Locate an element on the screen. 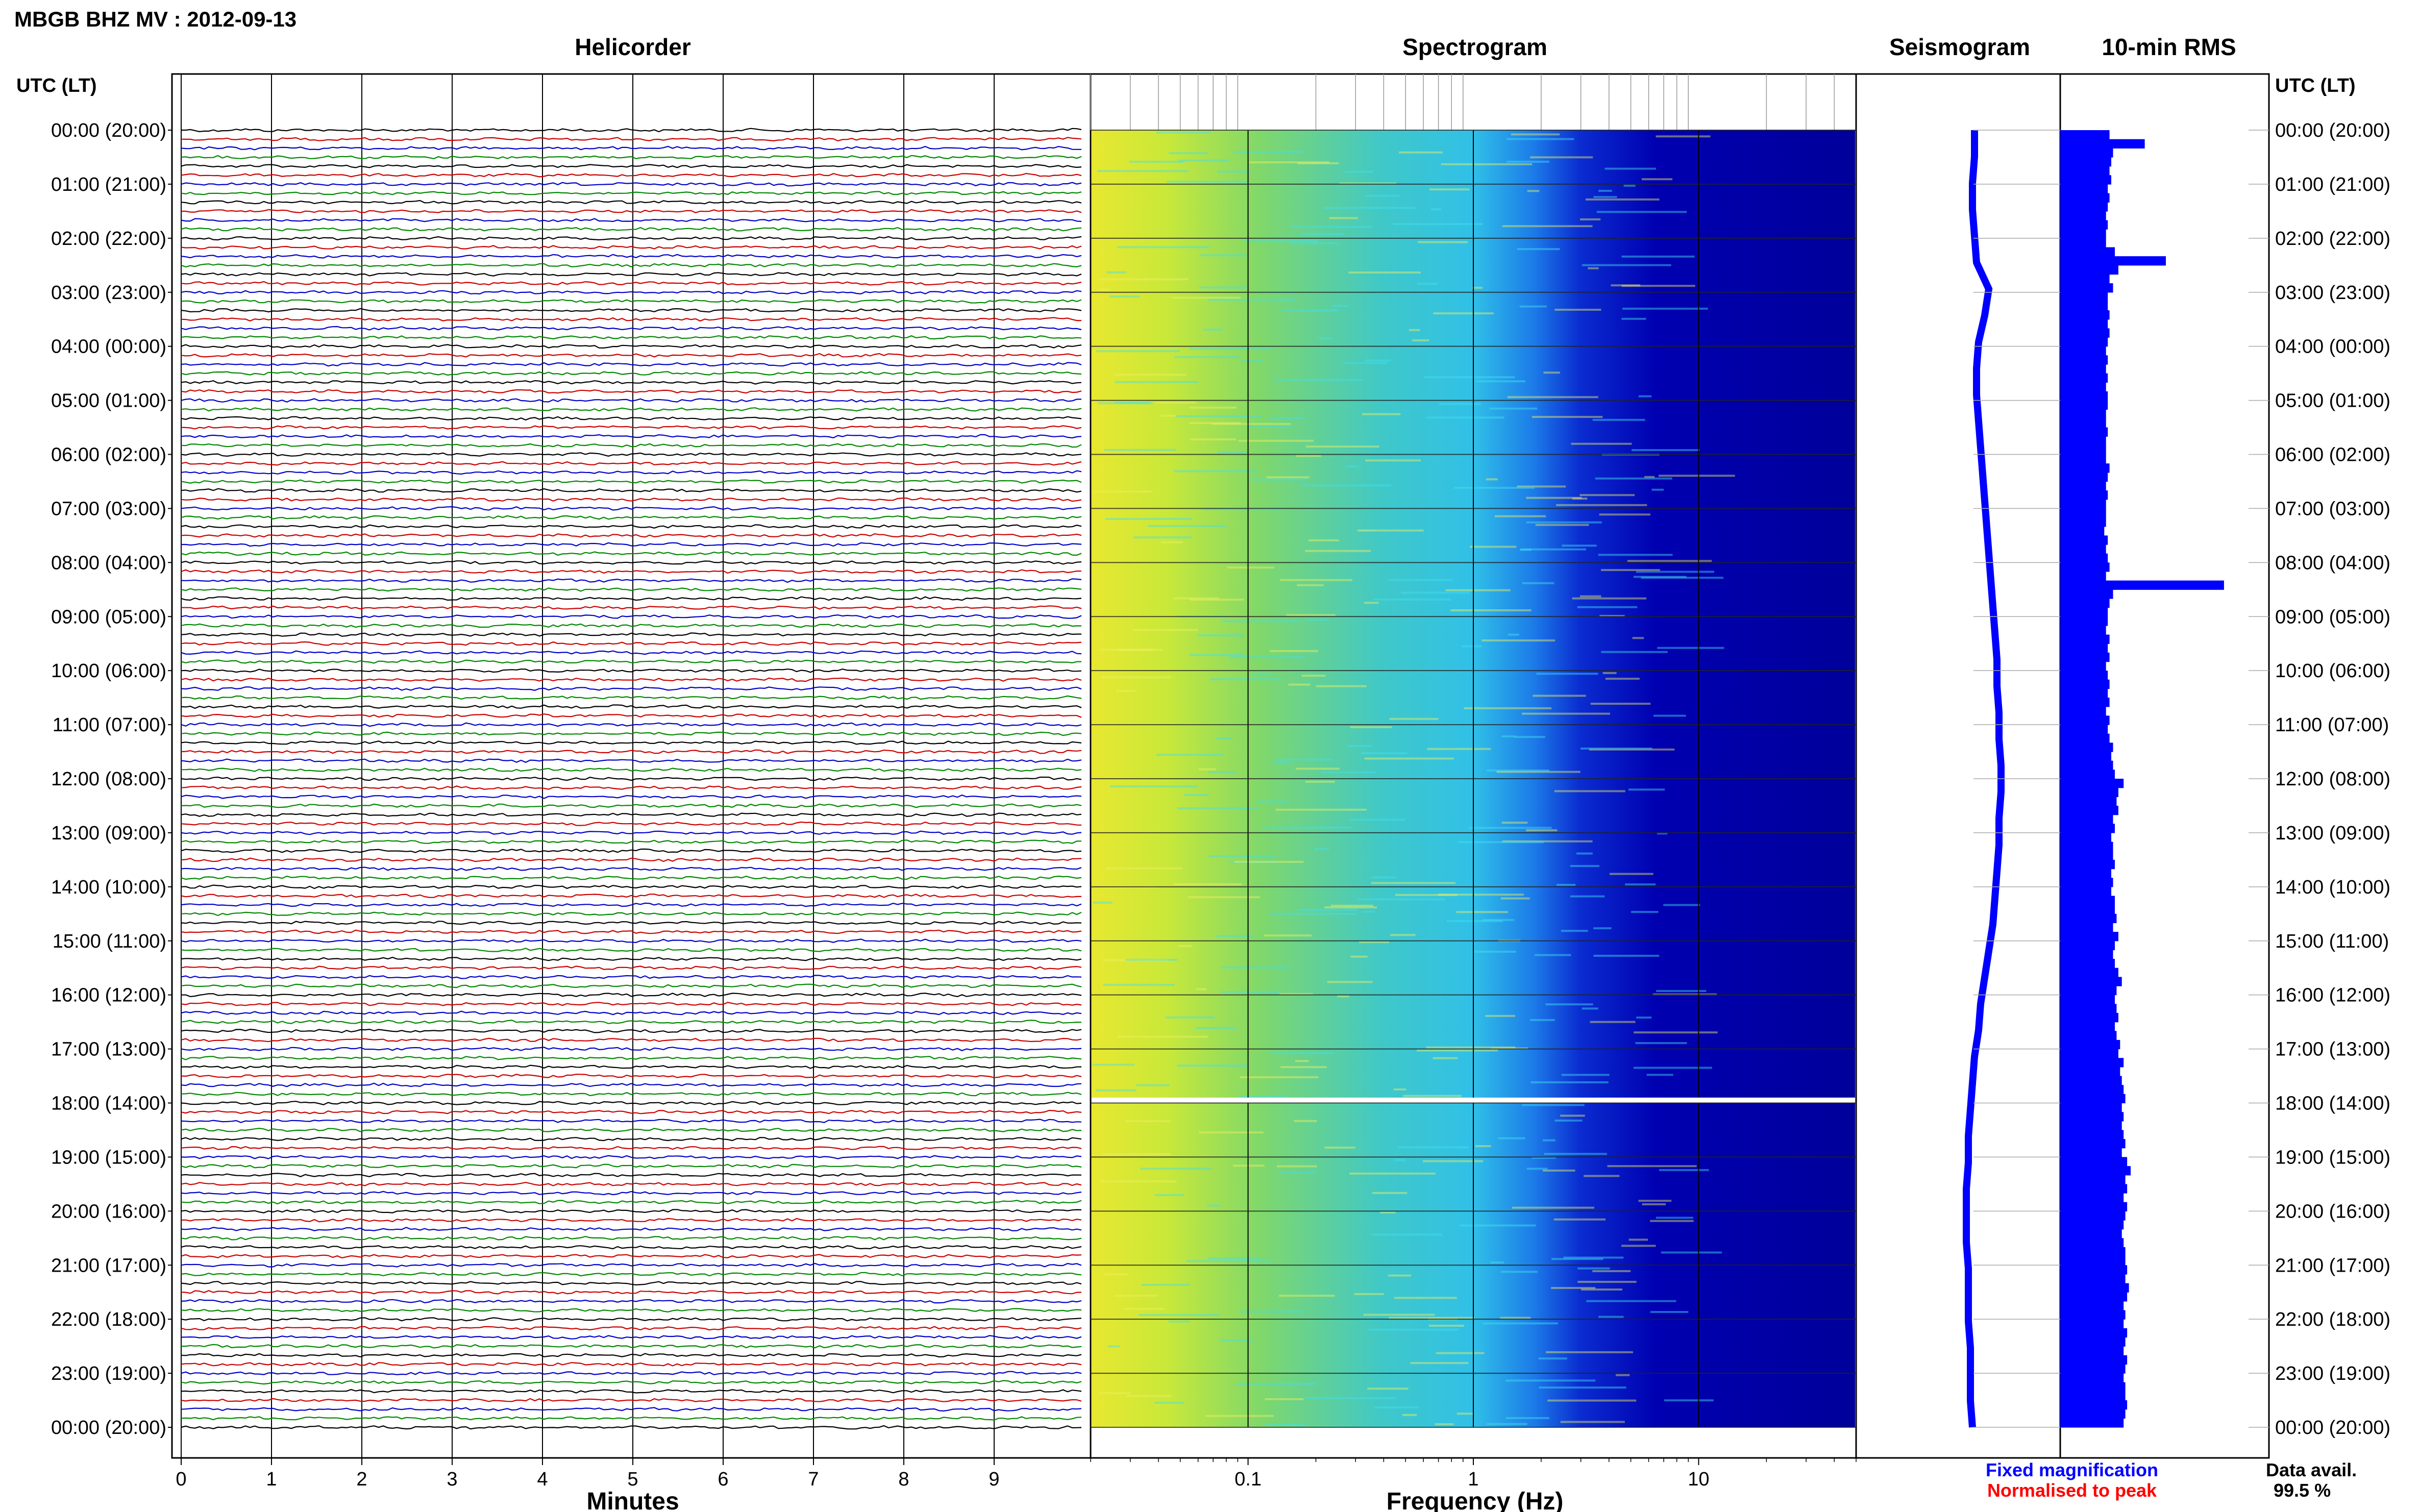 The image size is (2419, 1512). time-label-right: 21:00 (17:00) is located at coordinates (2332, 1265).